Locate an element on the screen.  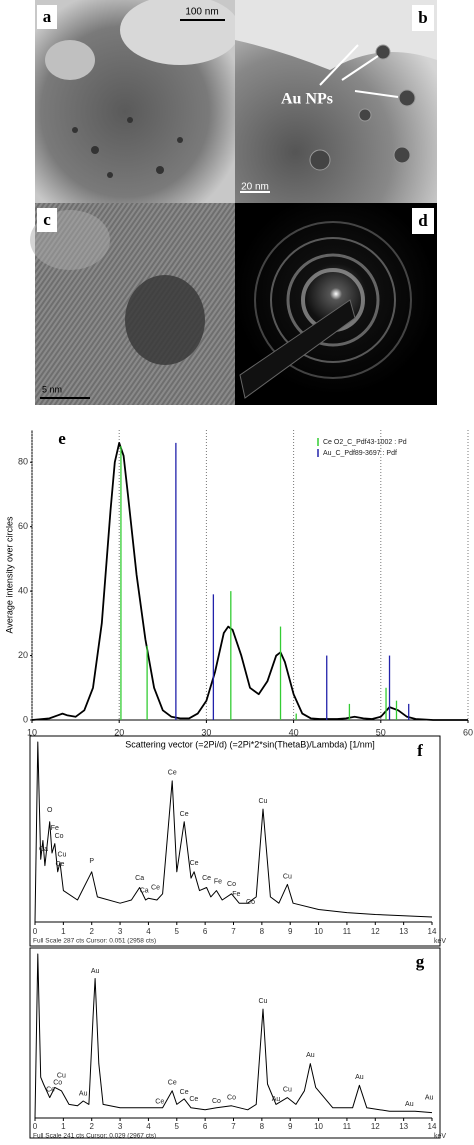
tem-image-b is located at coordinates (336, 101).